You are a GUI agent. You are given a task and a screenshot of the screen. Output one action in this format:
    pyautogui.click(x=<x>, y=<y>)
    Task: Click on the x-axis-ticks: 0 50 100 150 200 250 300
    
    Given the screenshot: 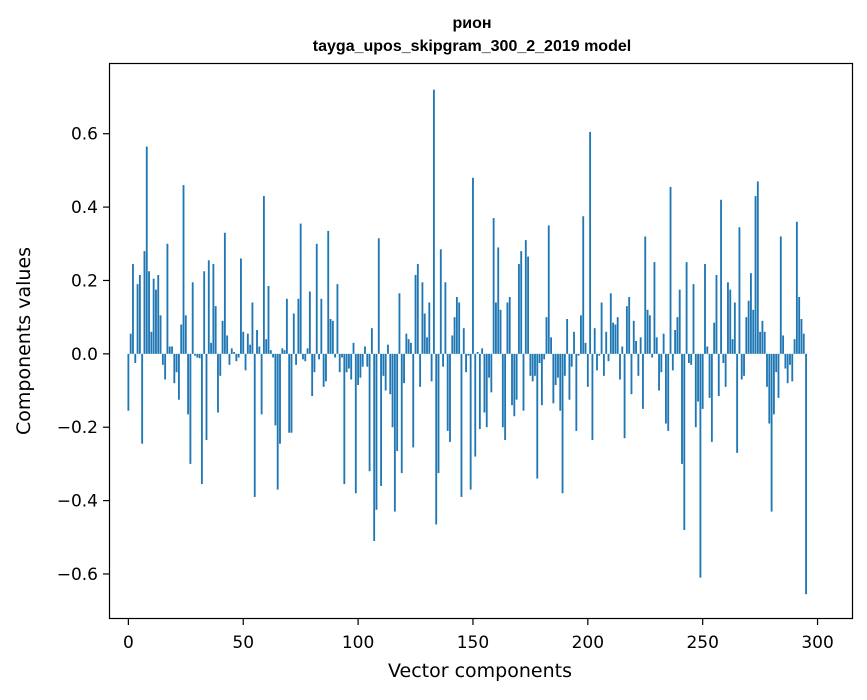 What is the action you would take?
    pyautogui.click(x=478, y=635)
    